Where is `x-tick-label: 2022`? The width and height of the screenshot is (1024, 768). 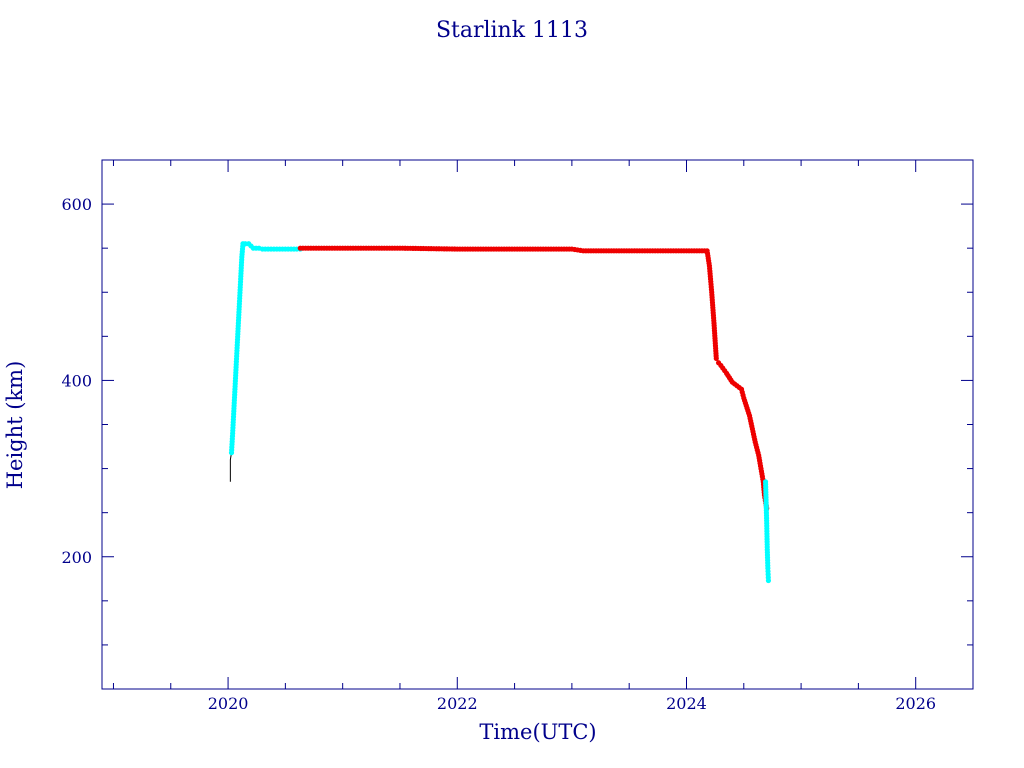 x-tick-label: 2022 is located at coordinates (457, 703).